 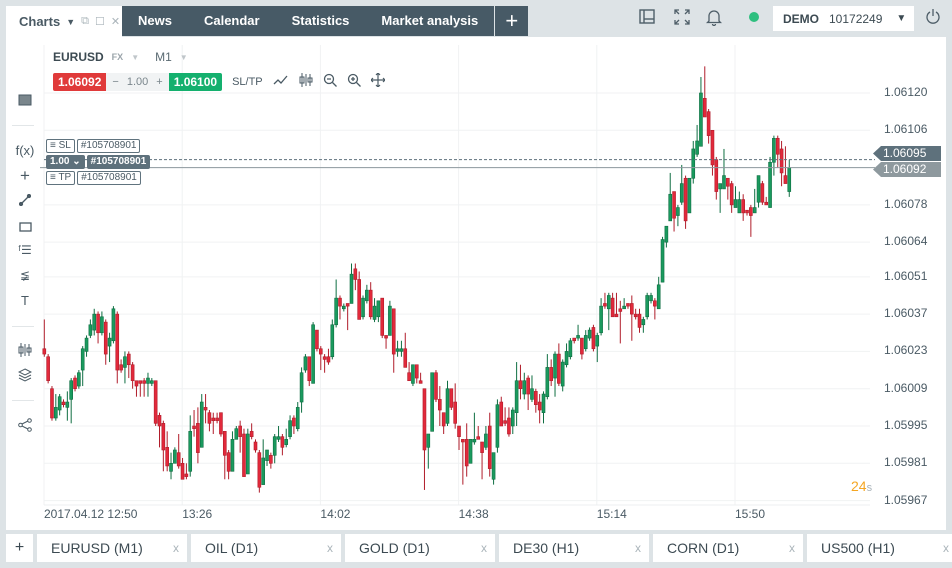 What do you see at coordinates (25, 300) in the screenshot?
I see `text-tool-icon: T` at bounding box center [25, 300].